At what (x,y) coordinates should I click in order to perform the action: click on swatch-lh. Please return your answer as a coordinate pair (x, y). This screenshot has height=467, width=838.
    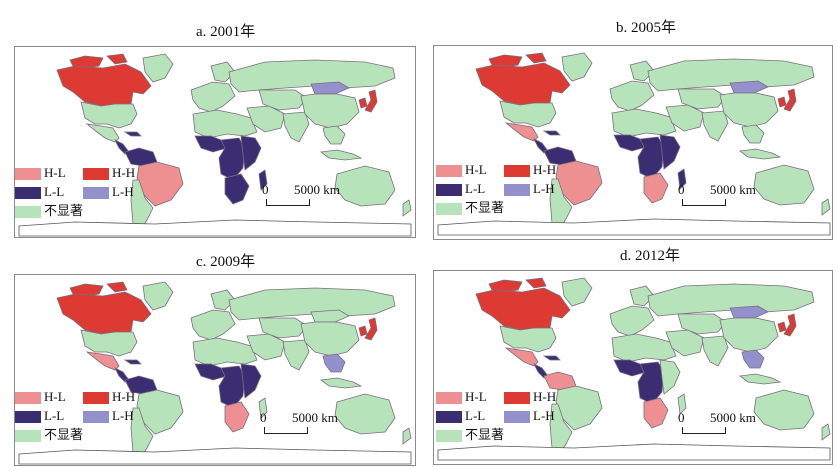
    Looking at the image, I should click on (517, 190).